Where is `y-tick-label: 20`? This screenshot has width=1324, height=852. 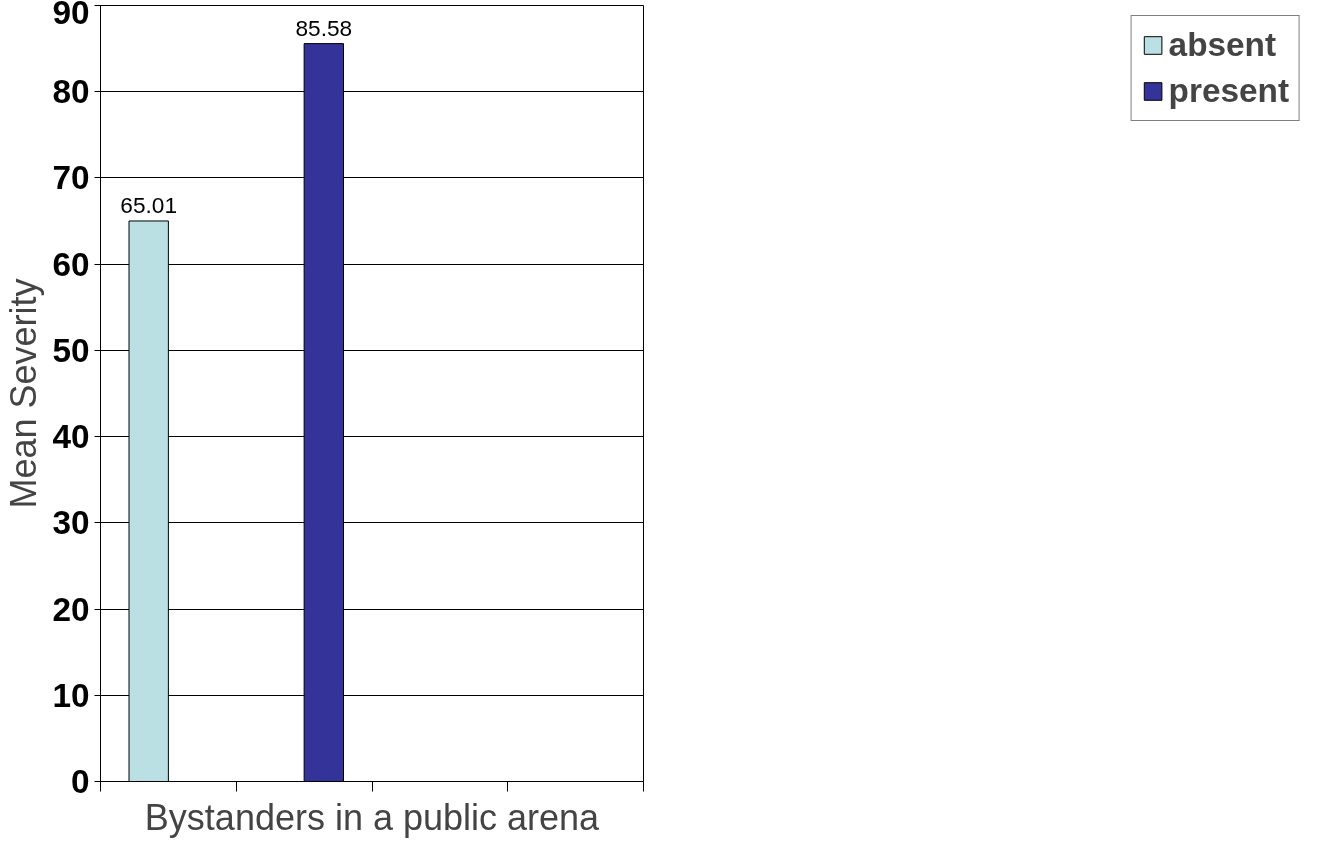 y-tick-label: 20 is located at coordinates (71, 609).